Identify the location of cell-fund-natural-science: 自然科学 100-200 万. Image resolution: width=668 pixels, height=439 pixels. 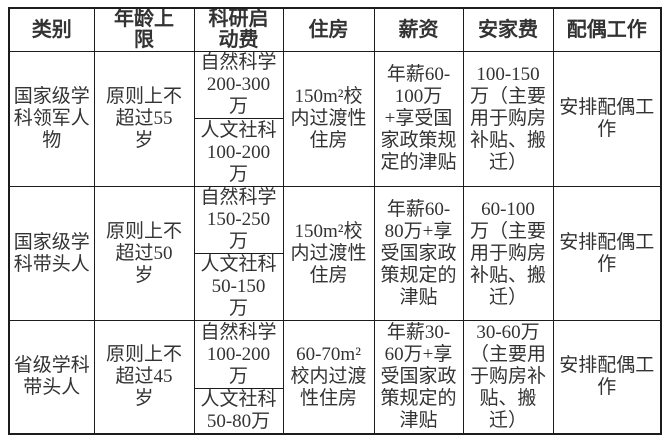
(238, 354).